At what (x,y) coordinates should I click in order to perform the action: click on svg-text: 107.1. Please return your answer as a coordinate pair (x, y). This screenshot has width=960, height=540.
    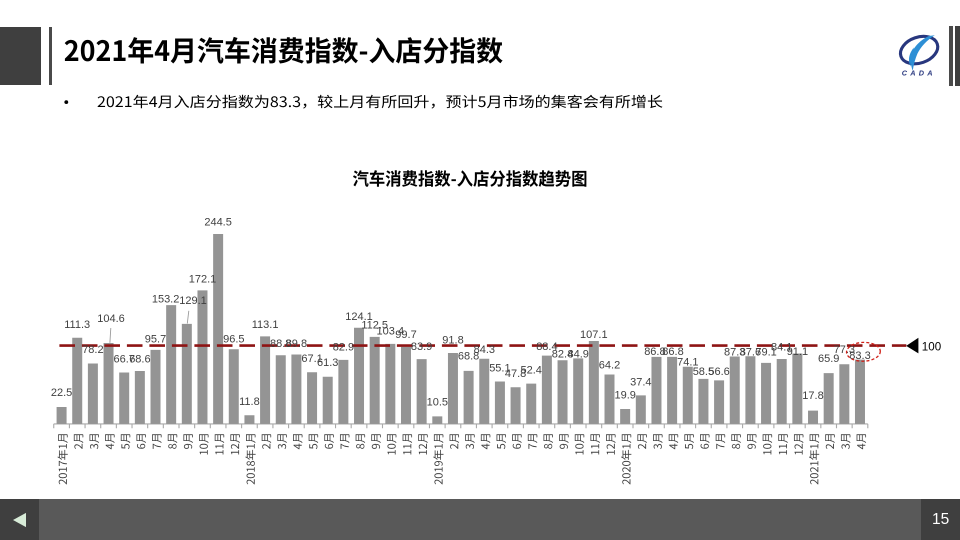
    Looking at the image, I should click on (594, 335).